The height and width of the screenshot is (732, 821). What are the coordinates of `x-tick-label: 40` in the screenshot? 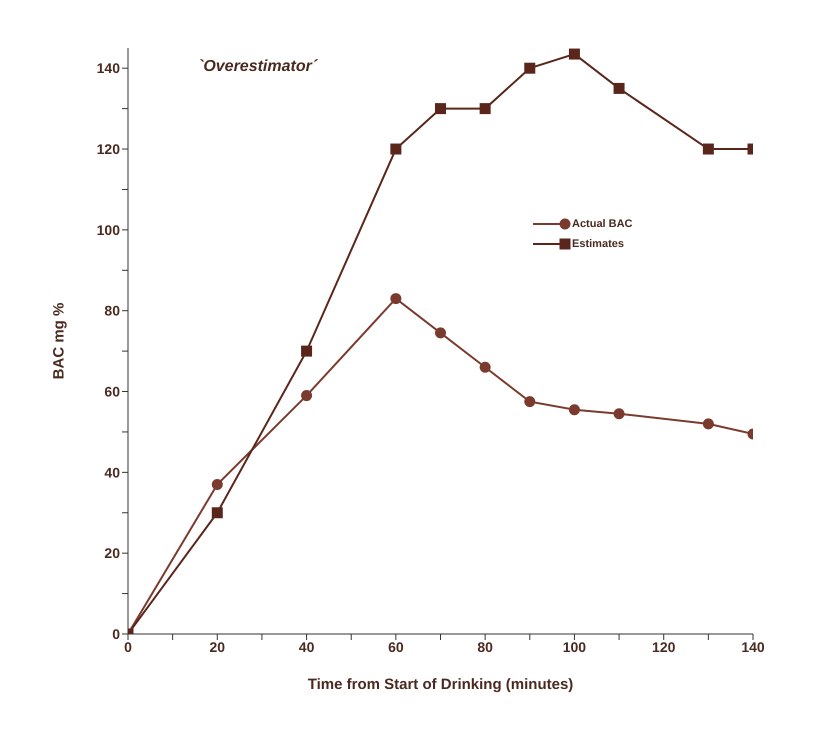 It's located at (306, 646).